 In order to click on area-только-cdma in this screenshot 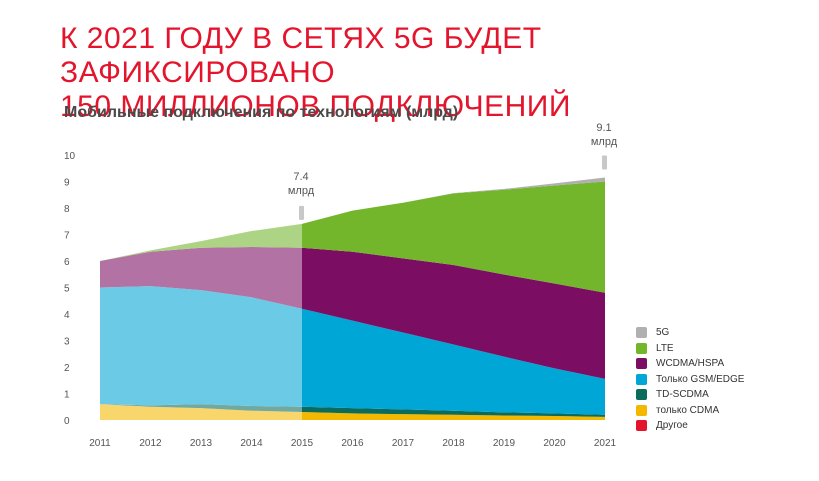, I will do `click(352, 412)`.